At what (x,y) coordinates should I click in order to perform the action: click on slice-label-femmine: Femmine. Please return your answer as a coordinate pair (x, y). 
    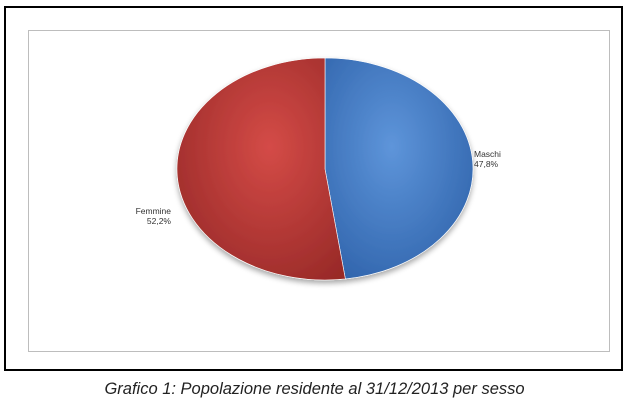
    Looking at the image, I should click on (154, 211).